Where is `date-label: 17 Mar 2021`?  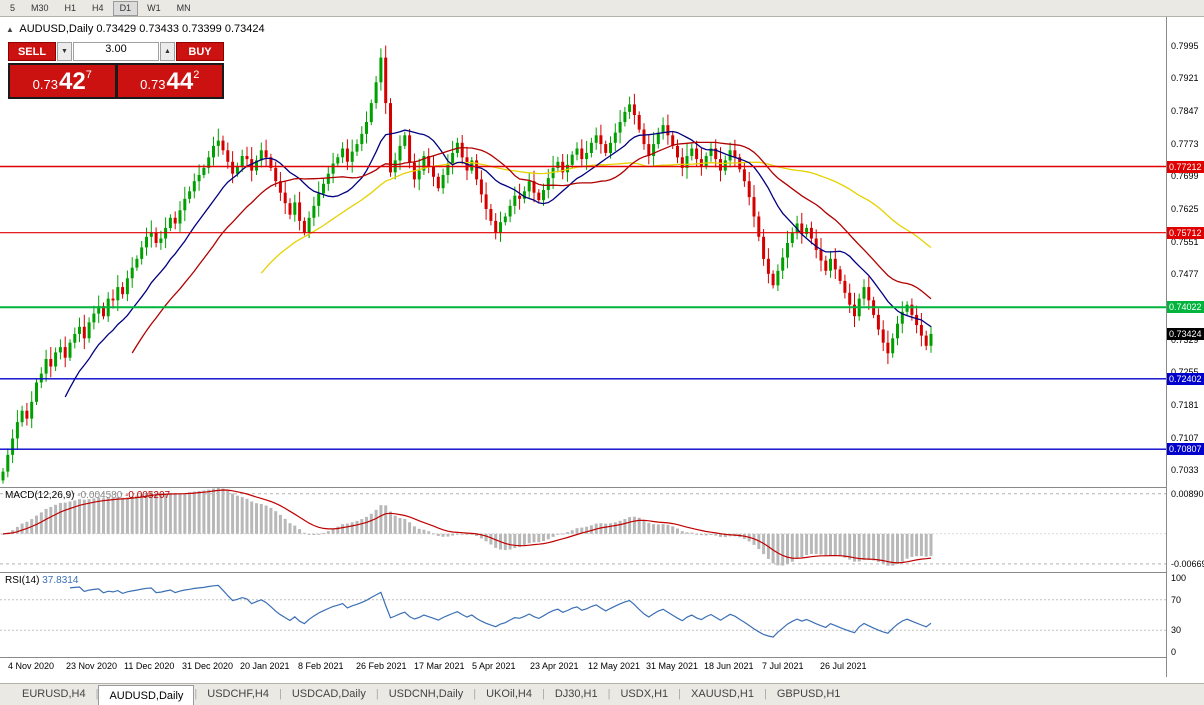 date-label: 17 Mar 2021 is located at coordinates (439, 666).